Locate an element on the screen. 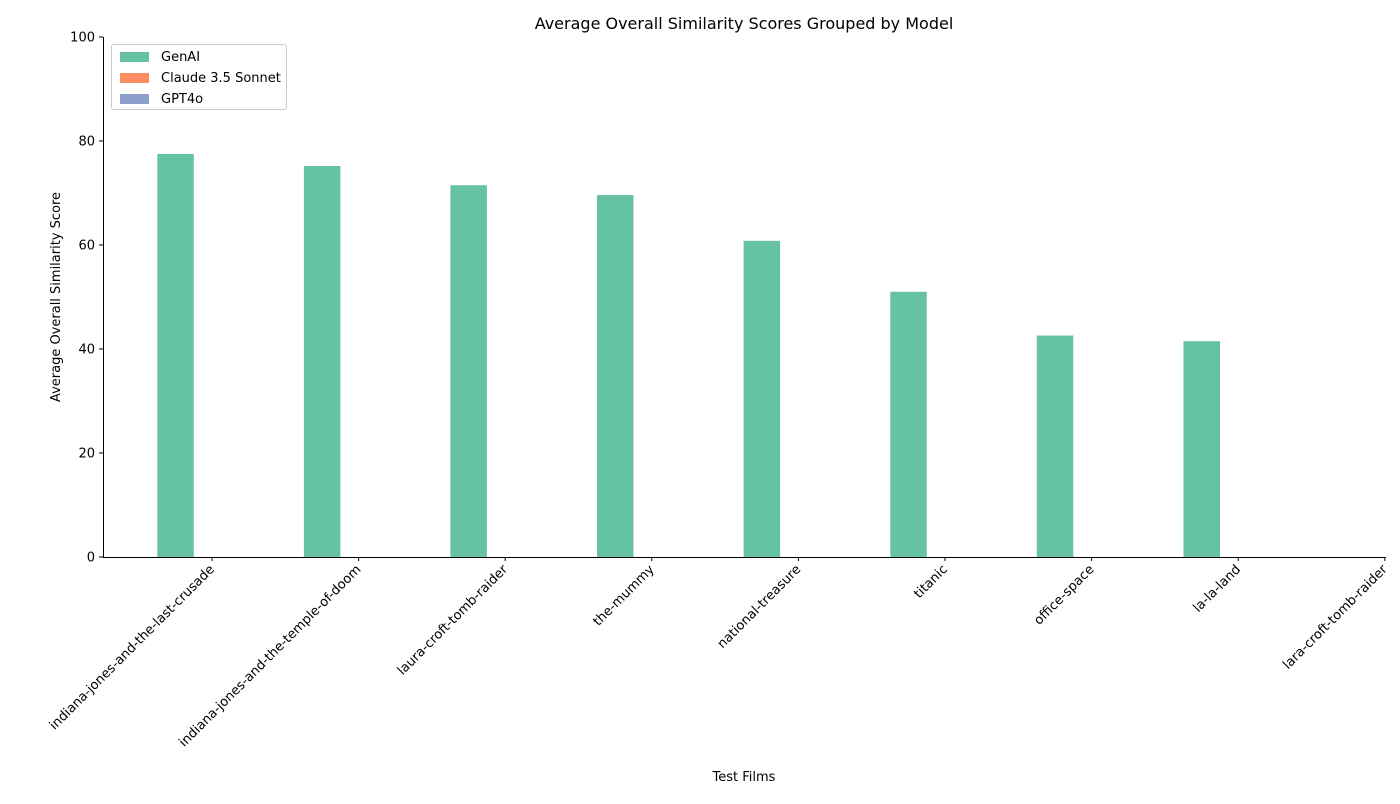  x-tick-label: indiana-jones-and-the-temple-of-doom is located at coordinates (270, 656).